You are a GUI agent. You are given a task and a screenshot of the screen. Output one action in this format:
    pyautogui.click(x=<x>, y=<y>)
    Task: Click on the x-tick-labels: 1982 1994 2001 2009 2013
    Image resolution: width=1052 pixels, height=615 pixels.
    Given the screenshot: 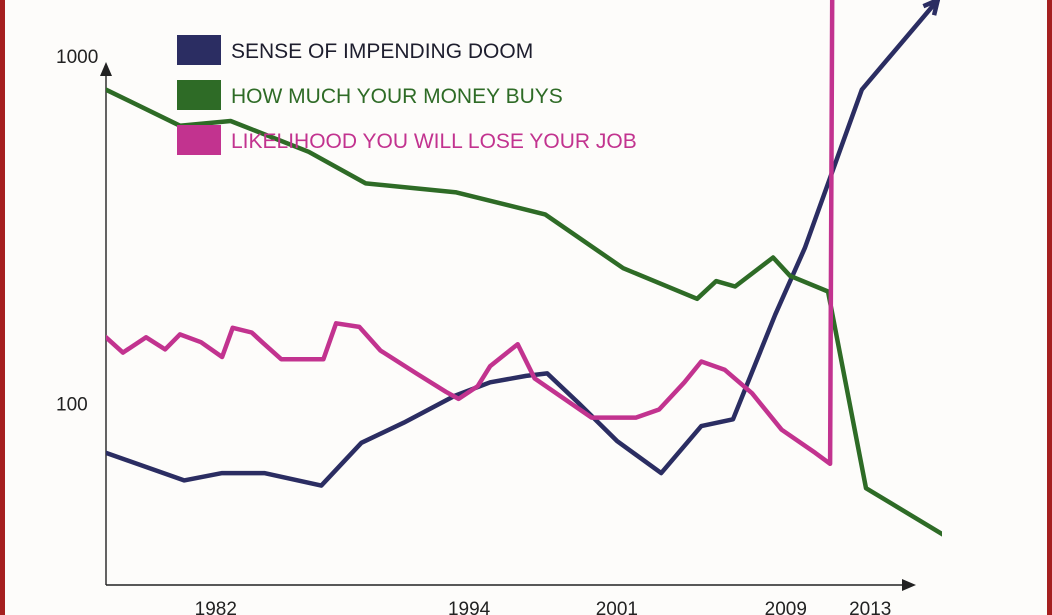 What is the action you would take?
    pyautogui.click(x=543, y=607)
    